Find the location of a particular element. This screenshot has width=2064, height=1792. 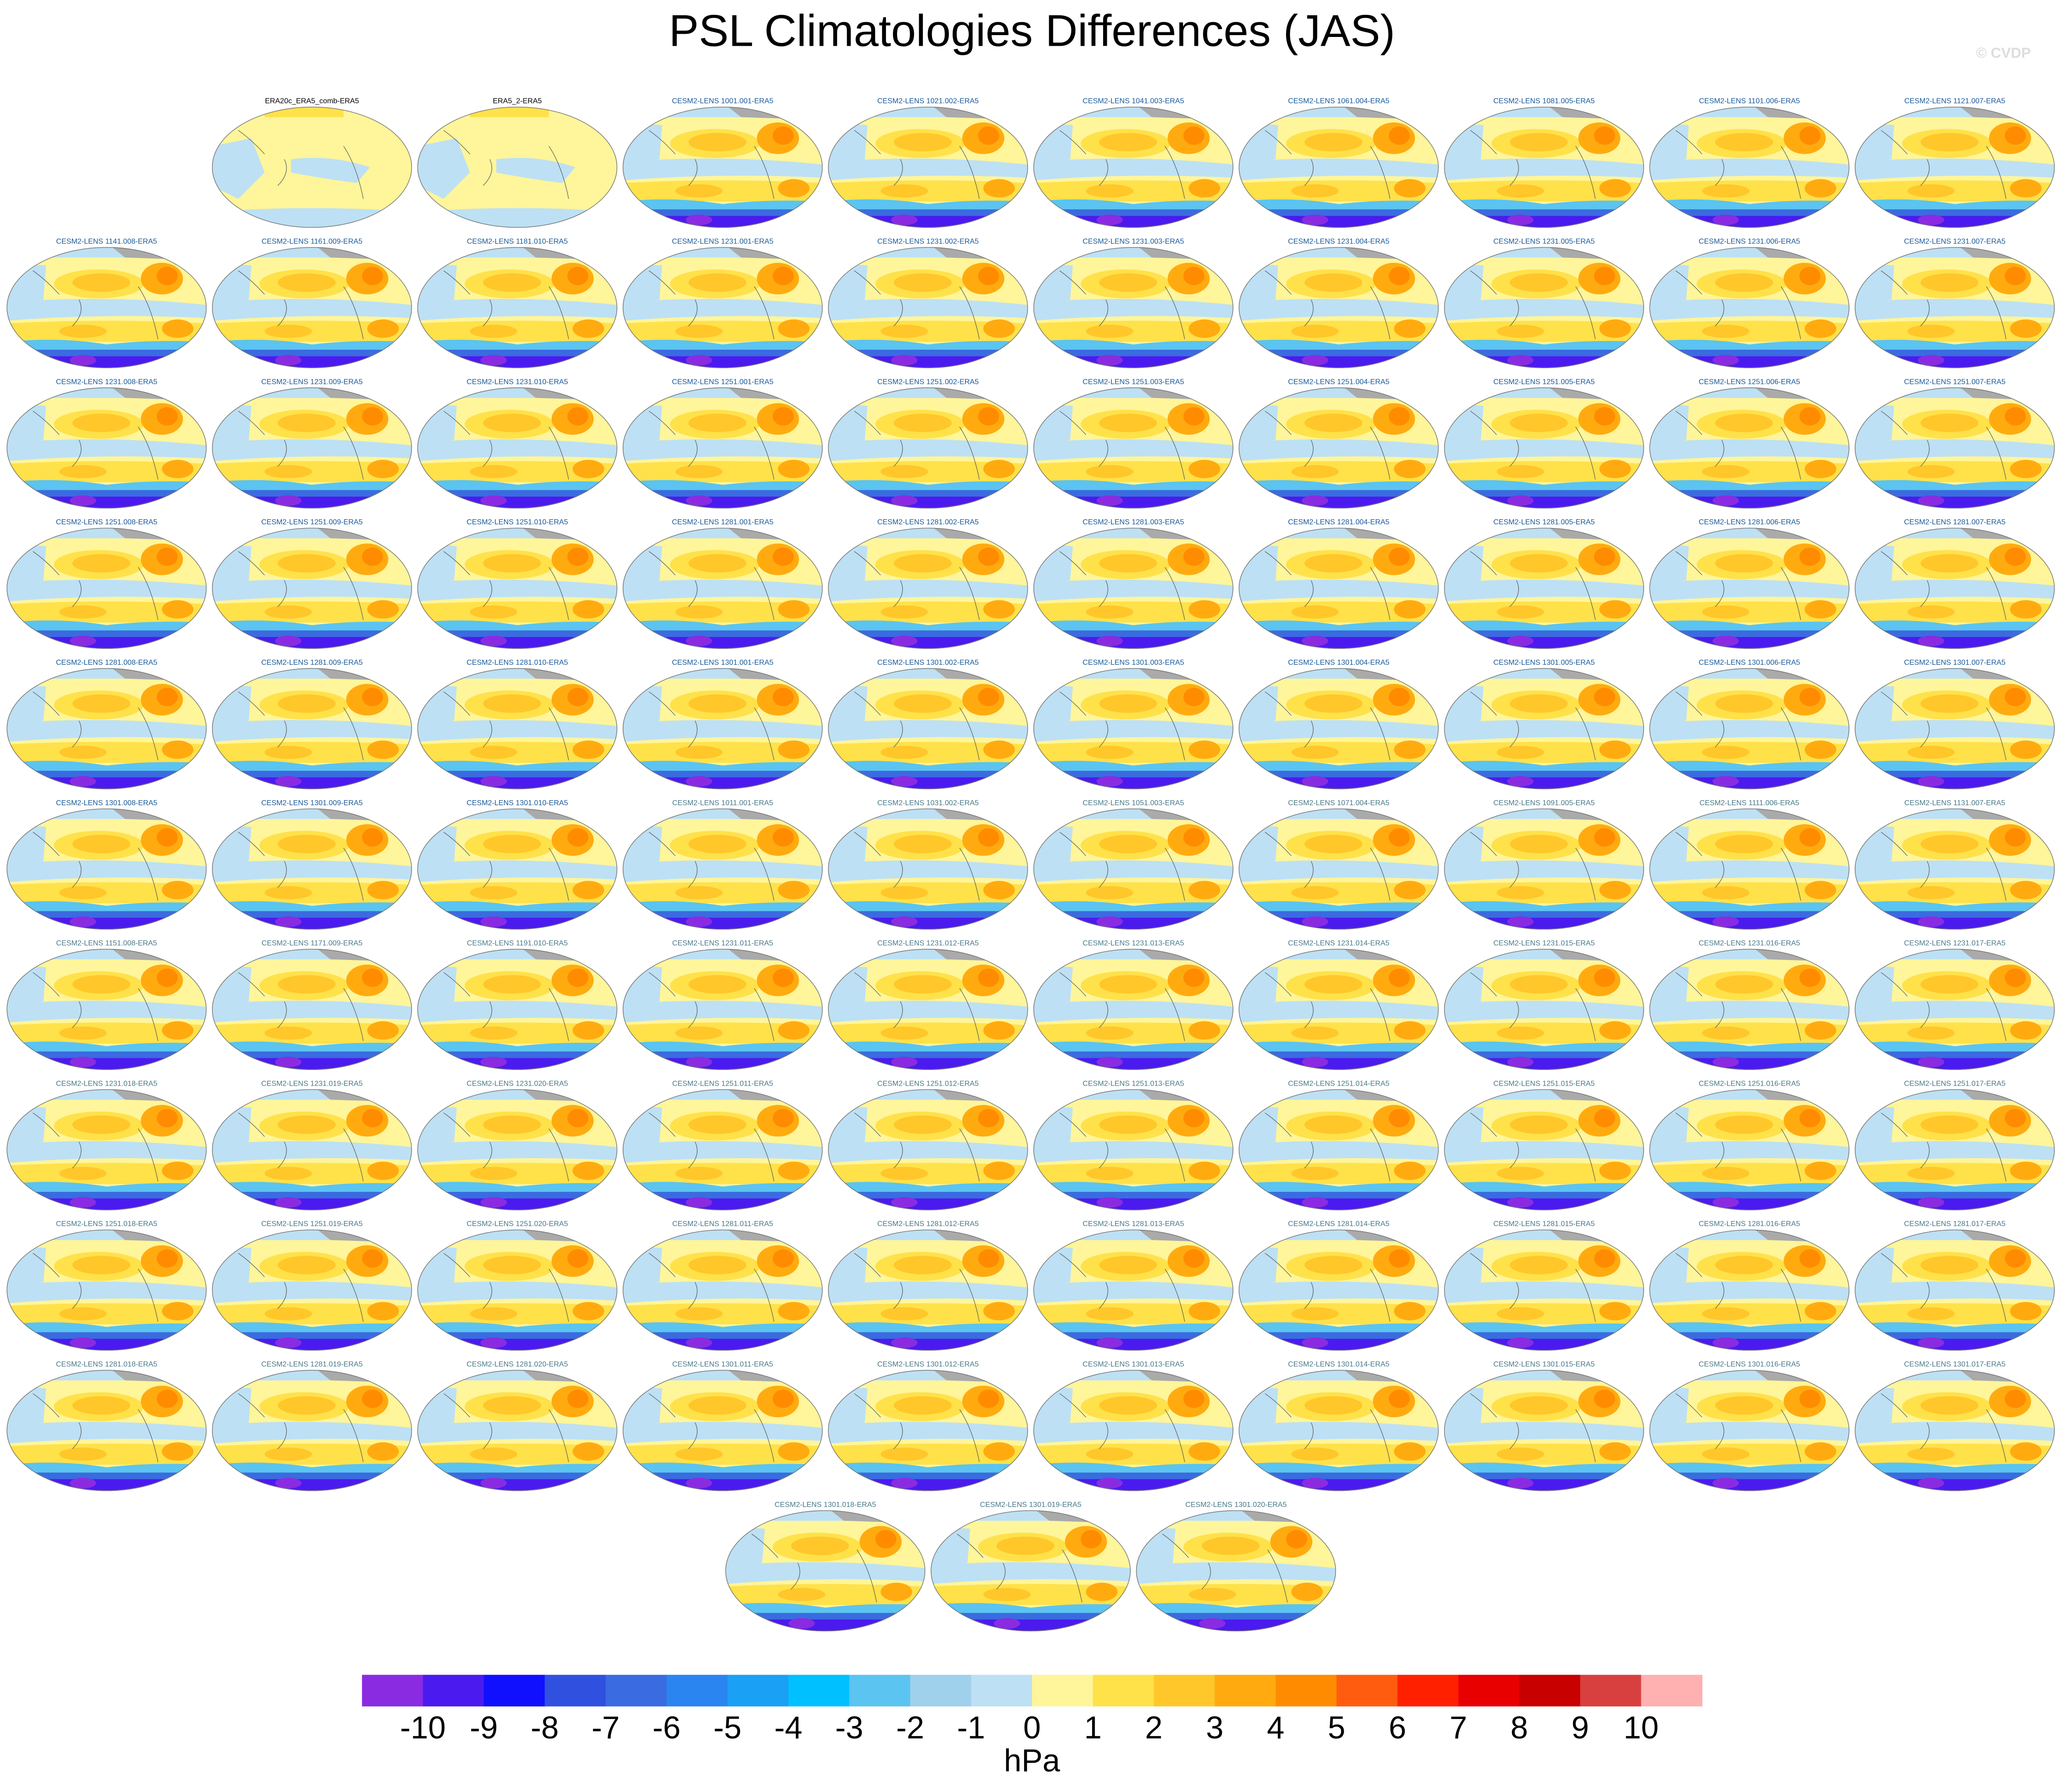

colorbar-tick-label: 2 is located at coordinates (1154, 1727).